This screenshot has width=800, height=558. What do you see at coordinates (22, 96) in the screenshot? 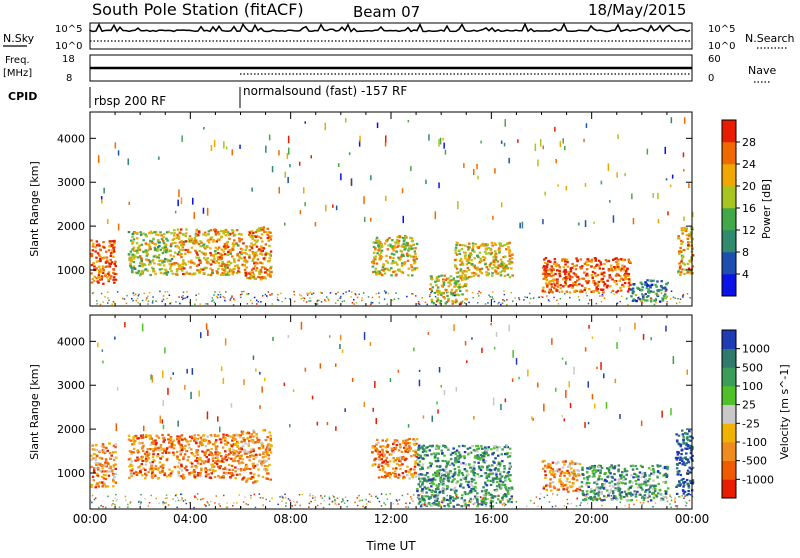
I see `cpid-label: CPID` at bounding box center [22, 96].